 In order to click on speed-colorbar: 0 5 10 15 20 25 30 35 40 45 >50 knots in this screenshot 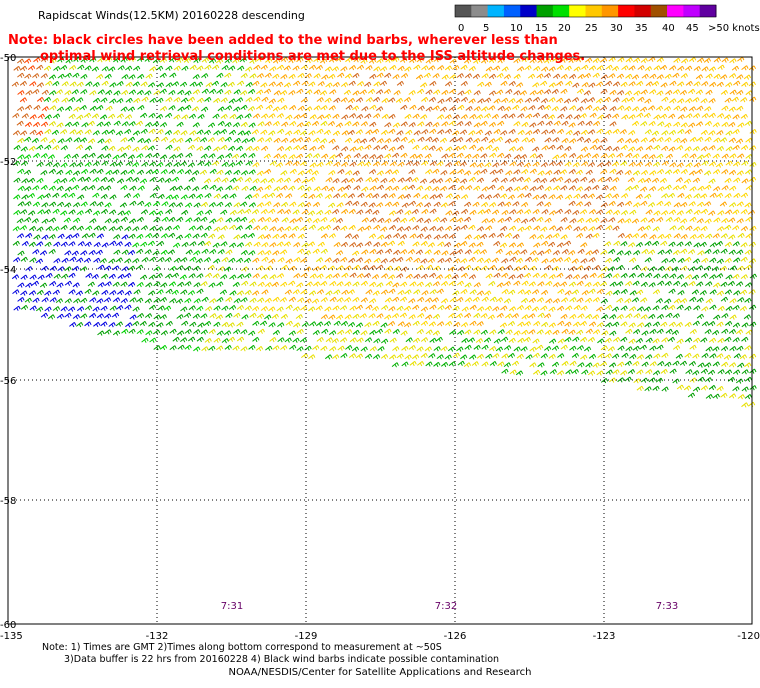, I will do `click(607, 19)`.